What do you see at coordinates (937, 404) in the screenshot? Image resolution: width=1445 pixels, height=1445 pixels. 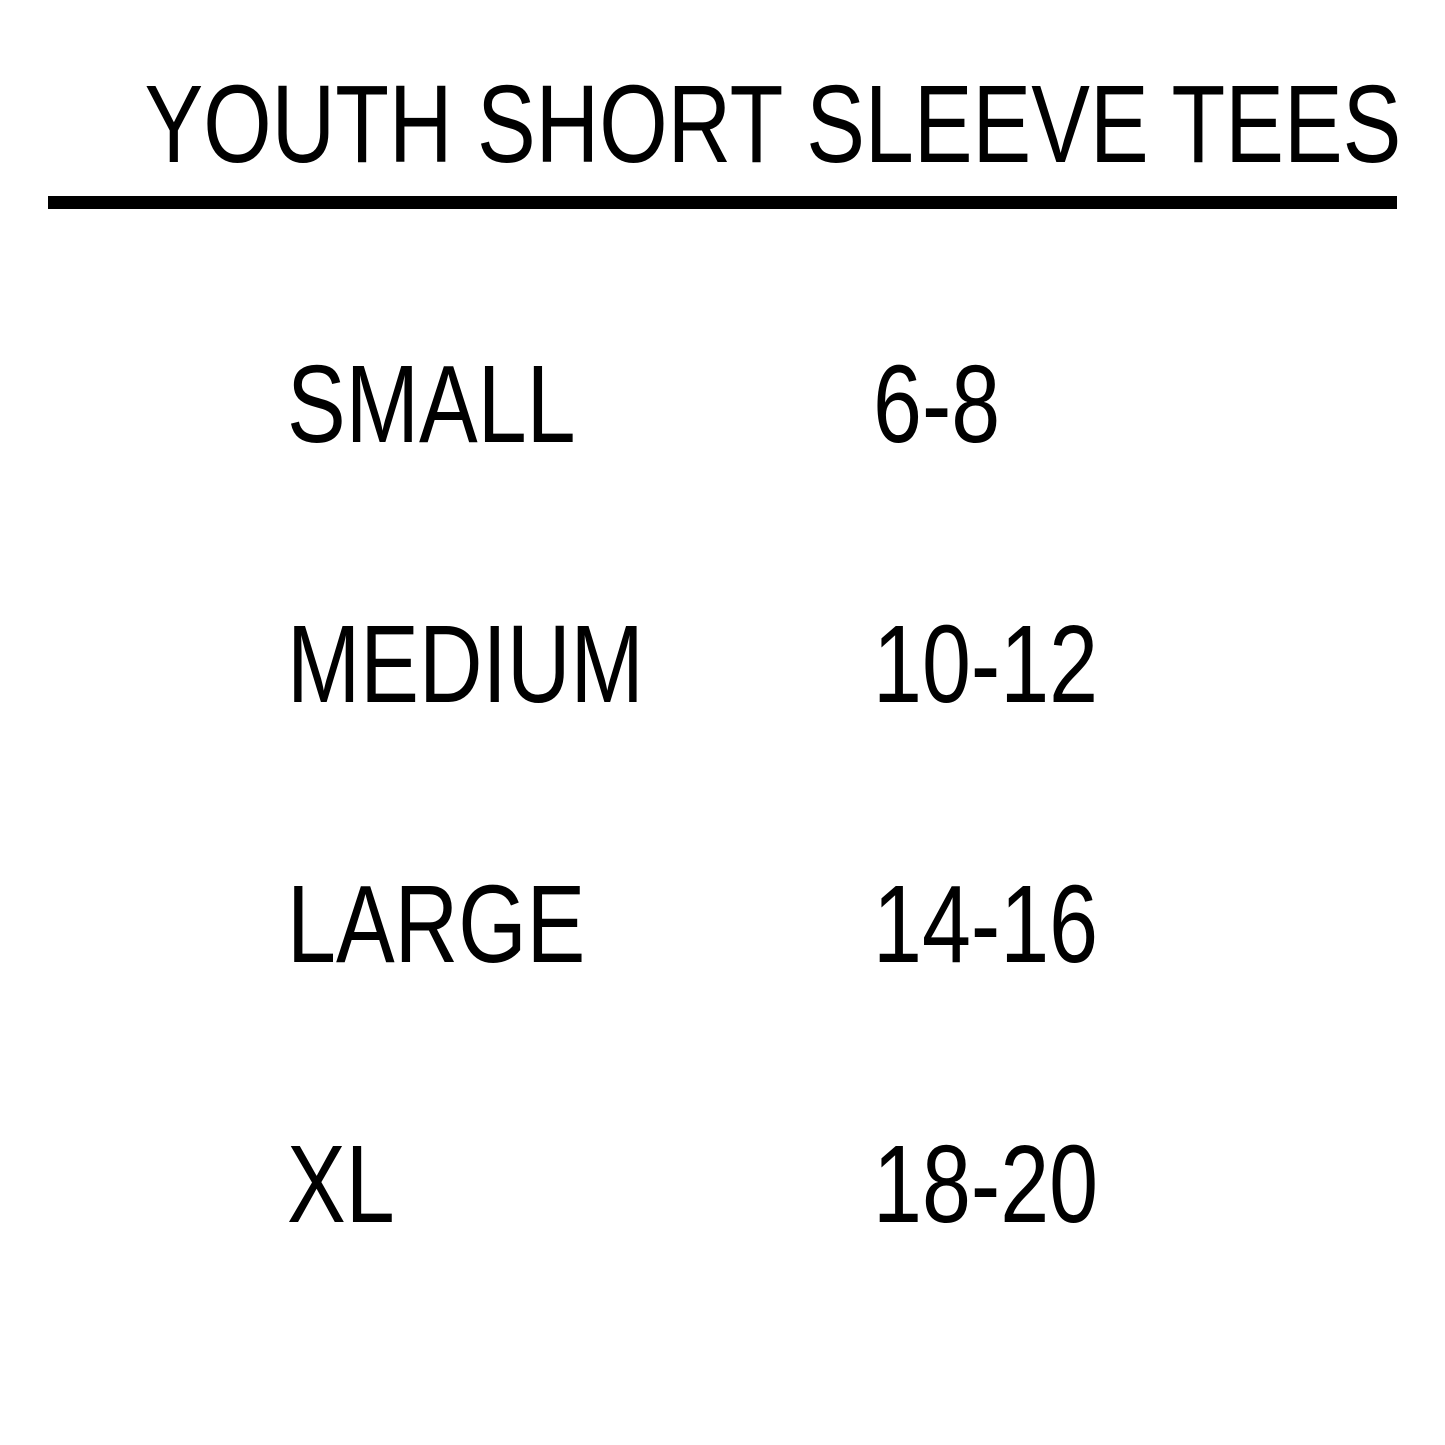 I see `size-range: 6-8` at bounding box center [937, 404].